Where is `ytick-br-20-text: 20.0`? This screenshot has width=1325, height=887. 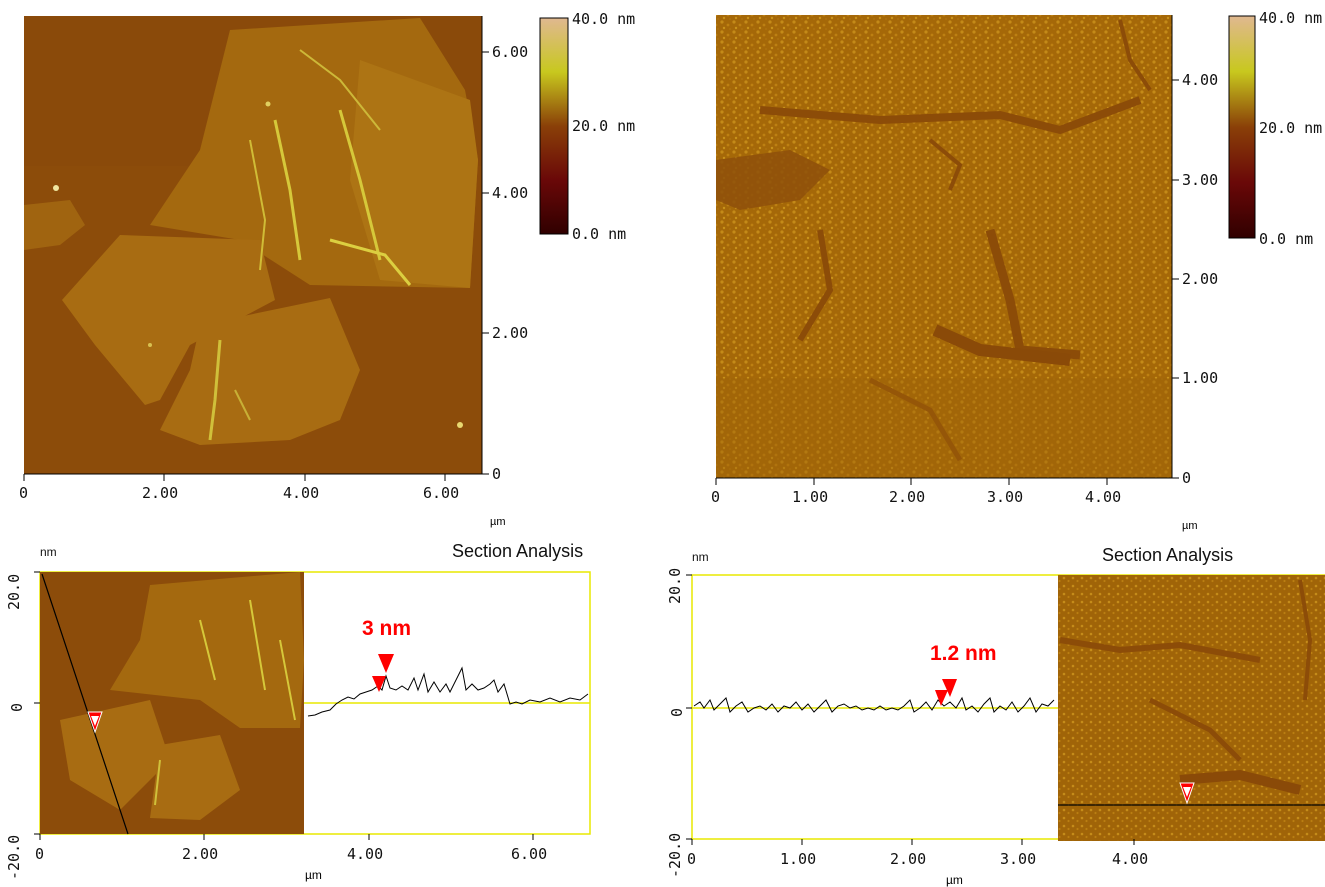
ytick-br-20-text: 20.0 is located at coordinates (675, 585).